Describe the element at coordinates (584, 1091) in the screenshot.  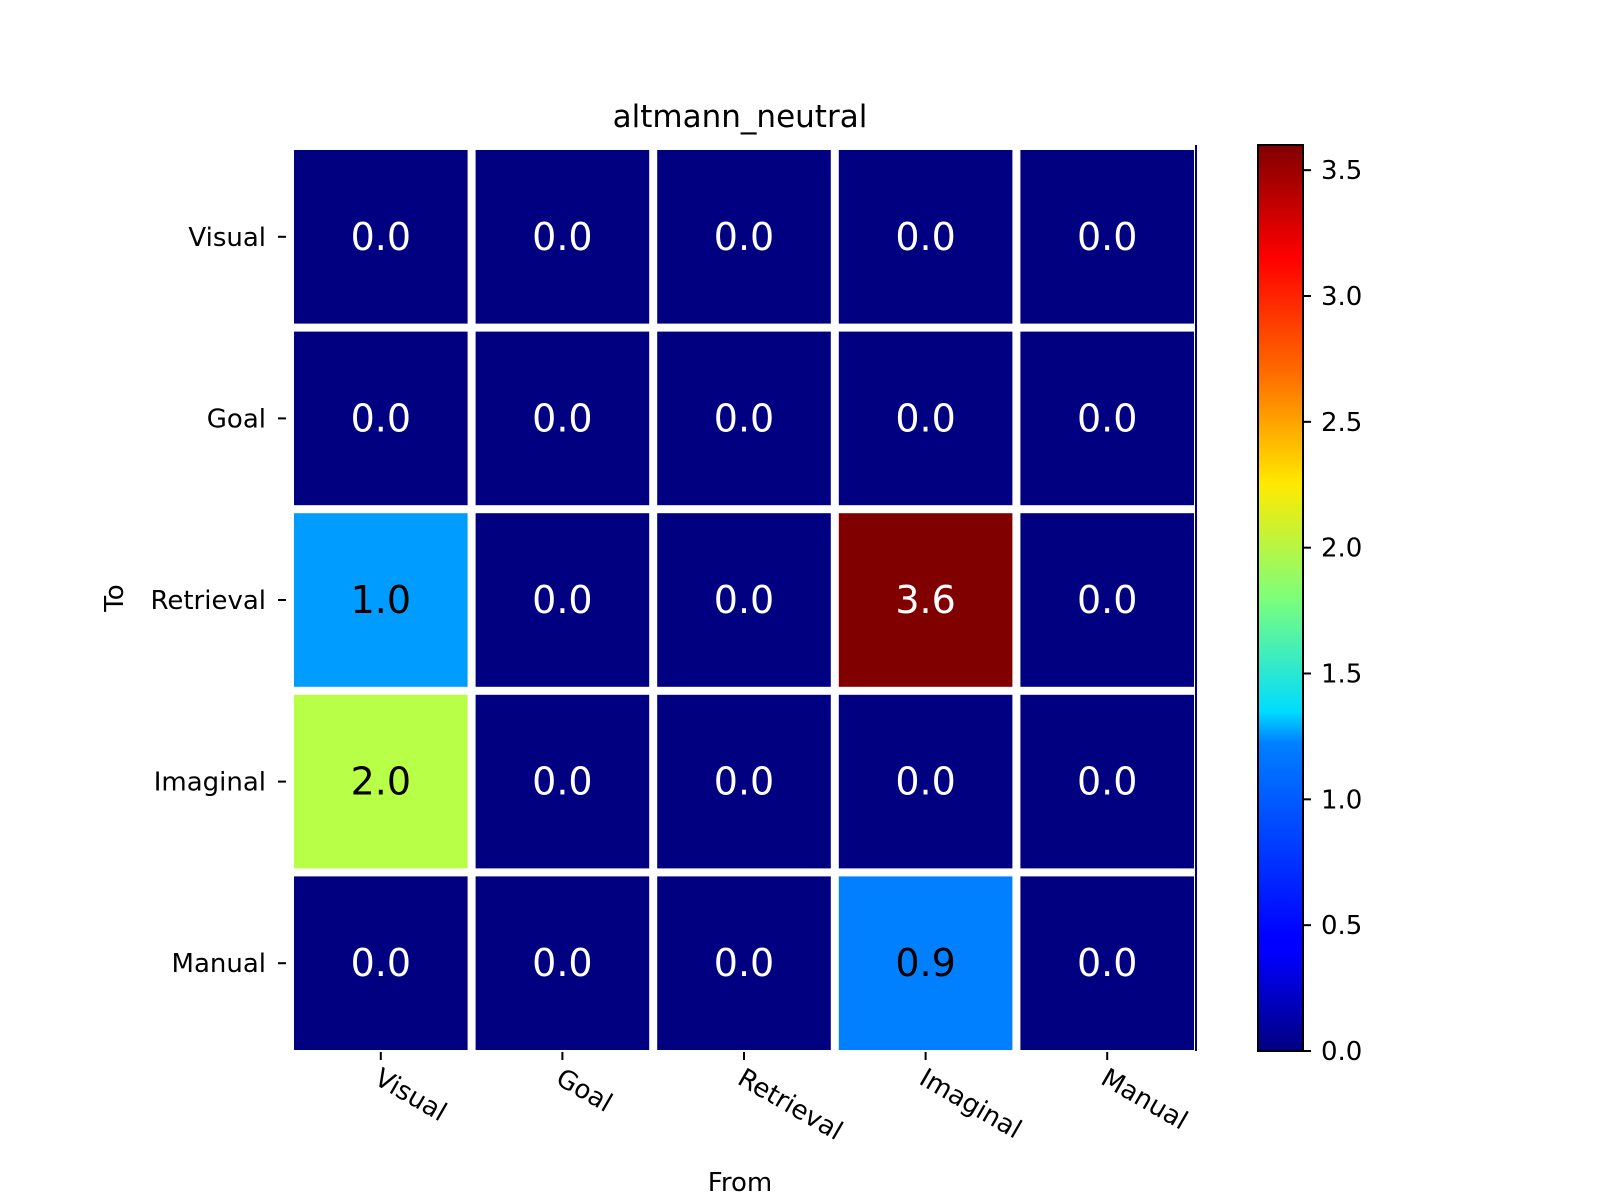
I see `x-tick-label: Goal` at that location.